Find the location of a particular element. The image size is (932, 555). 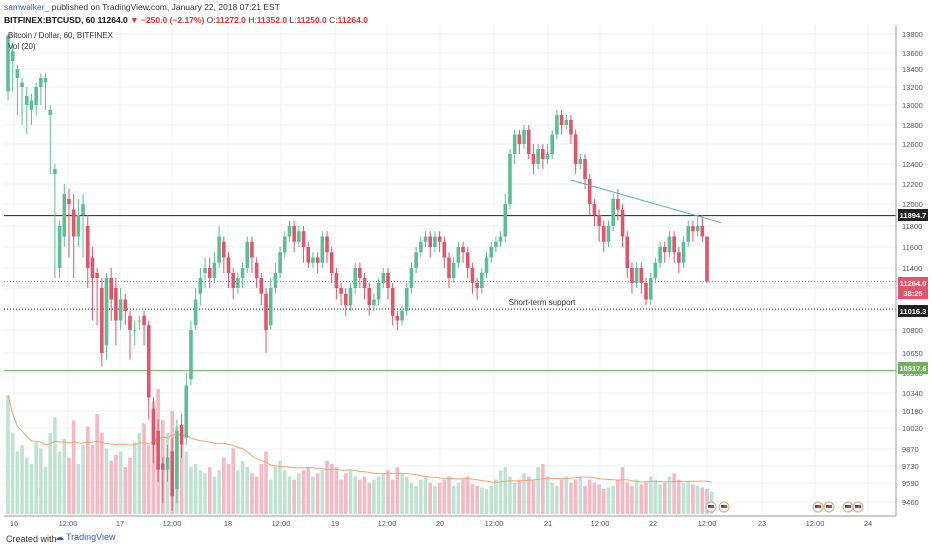

x-tick-label: 22 is located at coordinates (653, 523).